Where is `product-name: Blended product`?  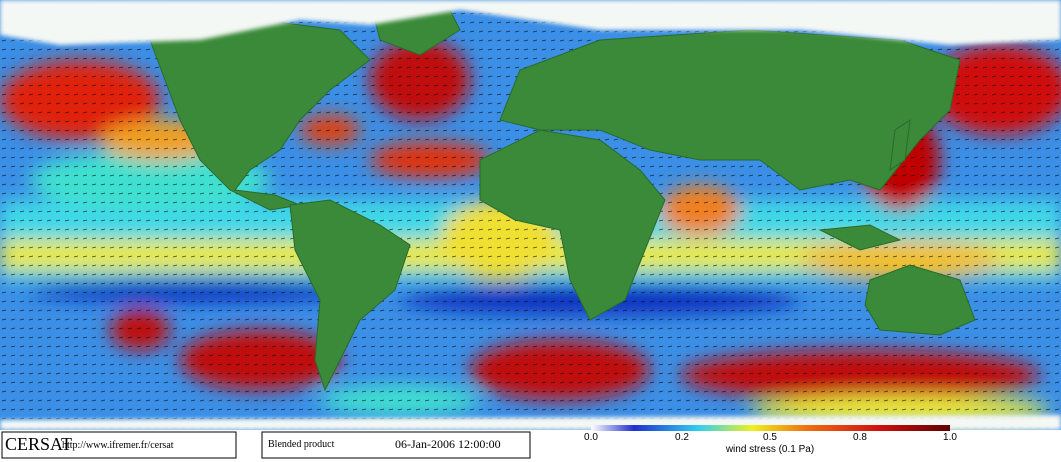 product-name: Blended product is located at coordinates (301, 444).